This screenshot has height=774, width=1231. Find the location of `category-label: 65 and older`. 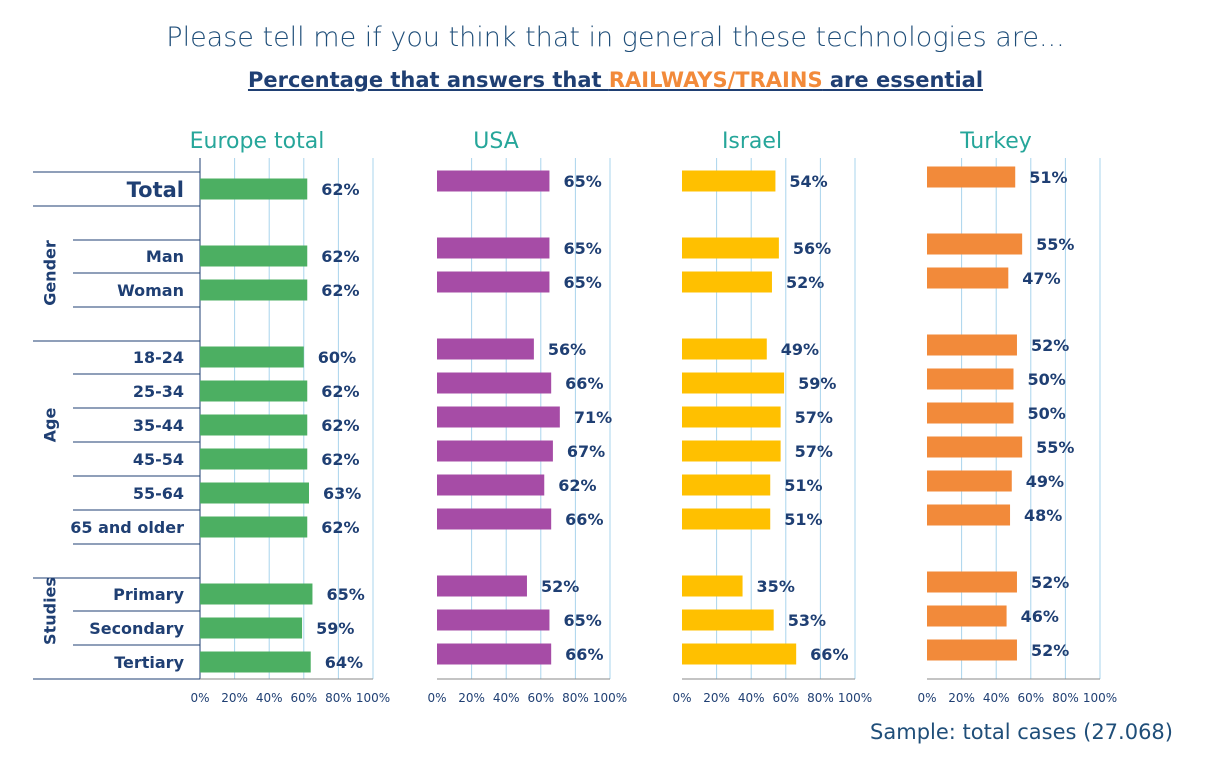

category-label: 65 and older is located at coordinates (127, 527).